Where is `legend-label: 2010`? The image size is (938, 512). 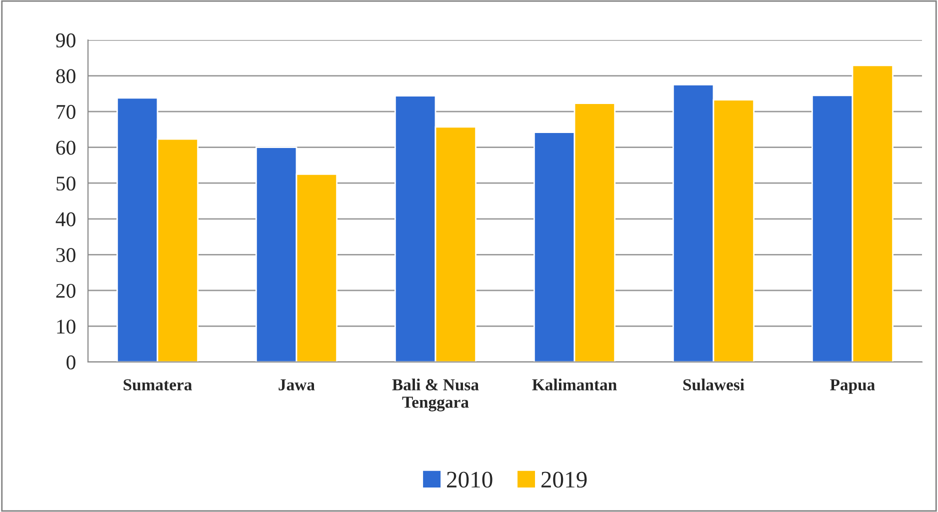
legend-label: 2010 is located at coordinates (469, 480).